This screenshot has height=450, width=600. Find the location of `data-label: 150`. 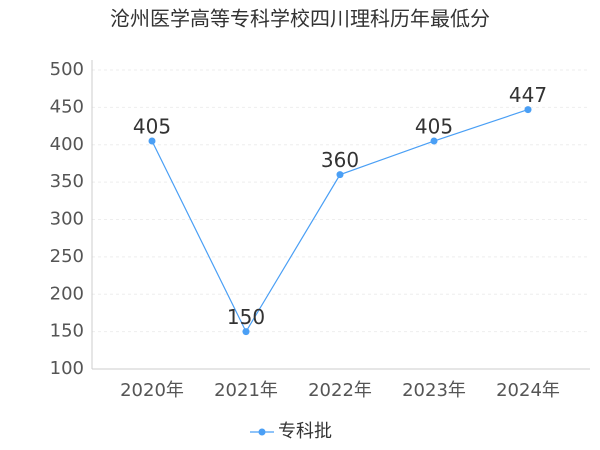

data-label: 150 is located at coordinates (246, 317).